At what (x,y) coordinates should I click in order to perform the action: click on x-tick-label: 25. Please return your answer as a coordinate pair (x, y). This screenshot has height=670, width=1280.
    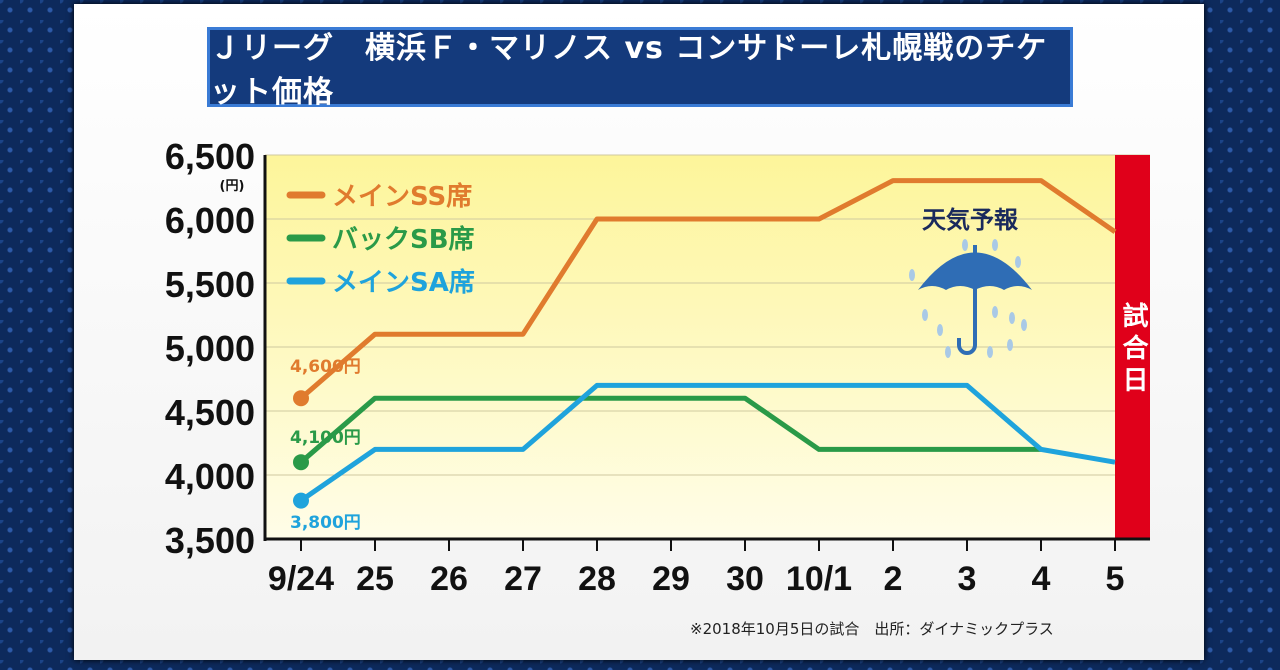
    Looking at the image, I should click on (375, 579).